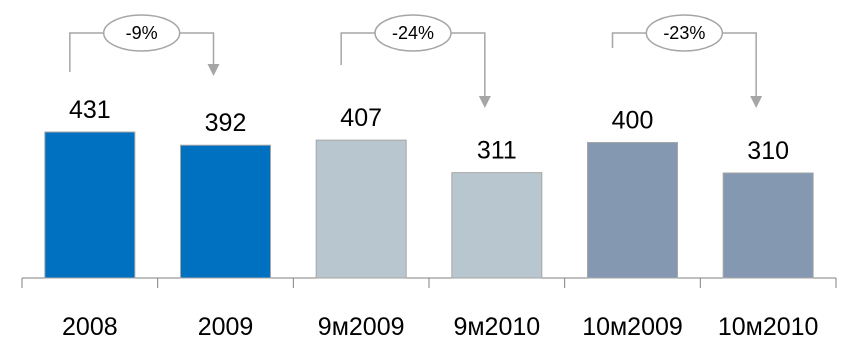 The image size is (844, 338). I want to click on category-label: 2008, so click(90, 325).